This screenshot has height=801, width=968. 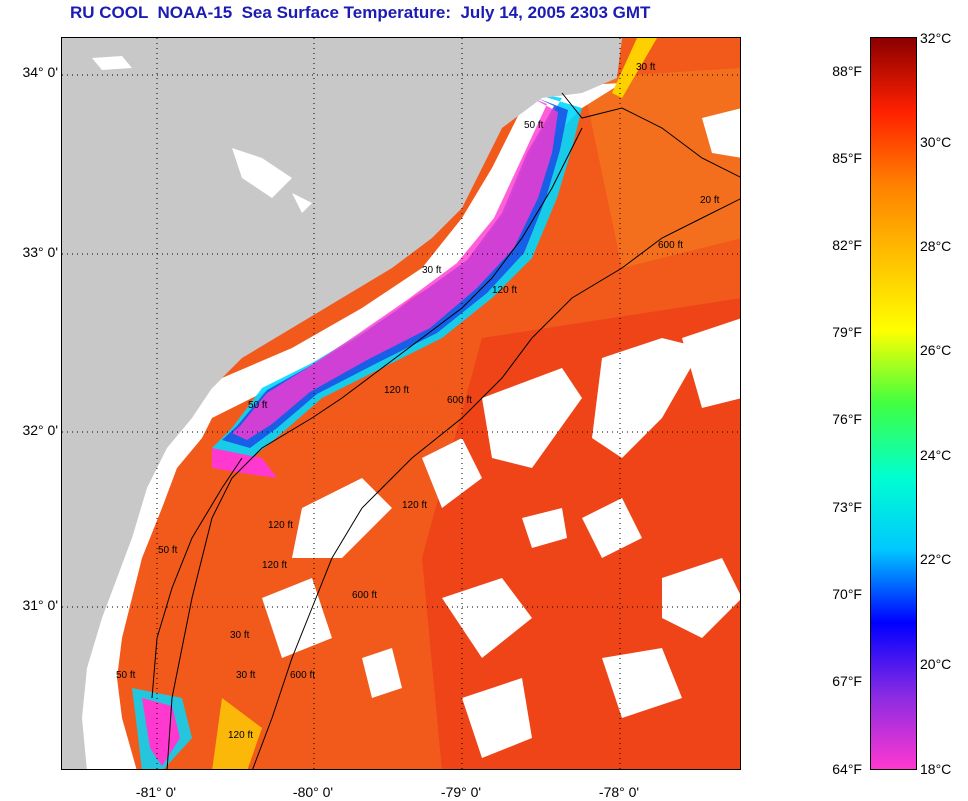 I want to click on northeast-warm-strip, so click(x=634, y=68).